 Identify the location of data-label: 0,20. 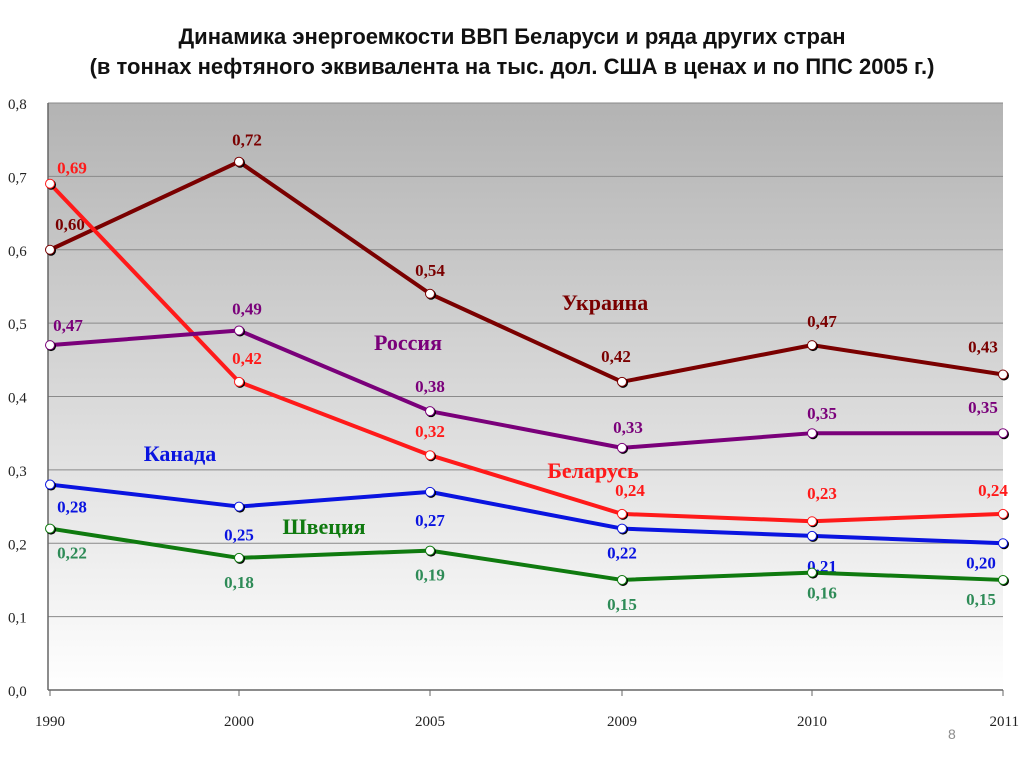
(981, 562).